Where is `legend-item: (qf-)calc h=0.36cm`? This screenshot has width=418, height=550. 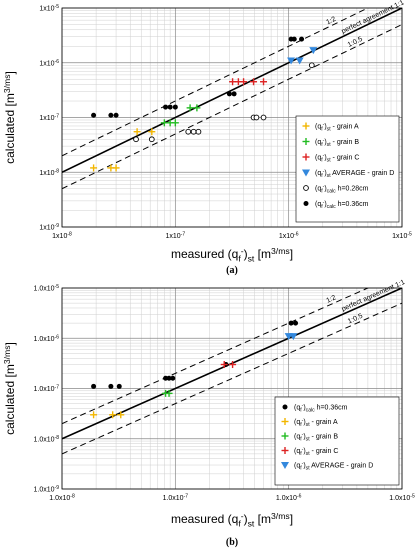 legend-item: (qf-)calc h=0.36cm is located at coordinates (336, 205).